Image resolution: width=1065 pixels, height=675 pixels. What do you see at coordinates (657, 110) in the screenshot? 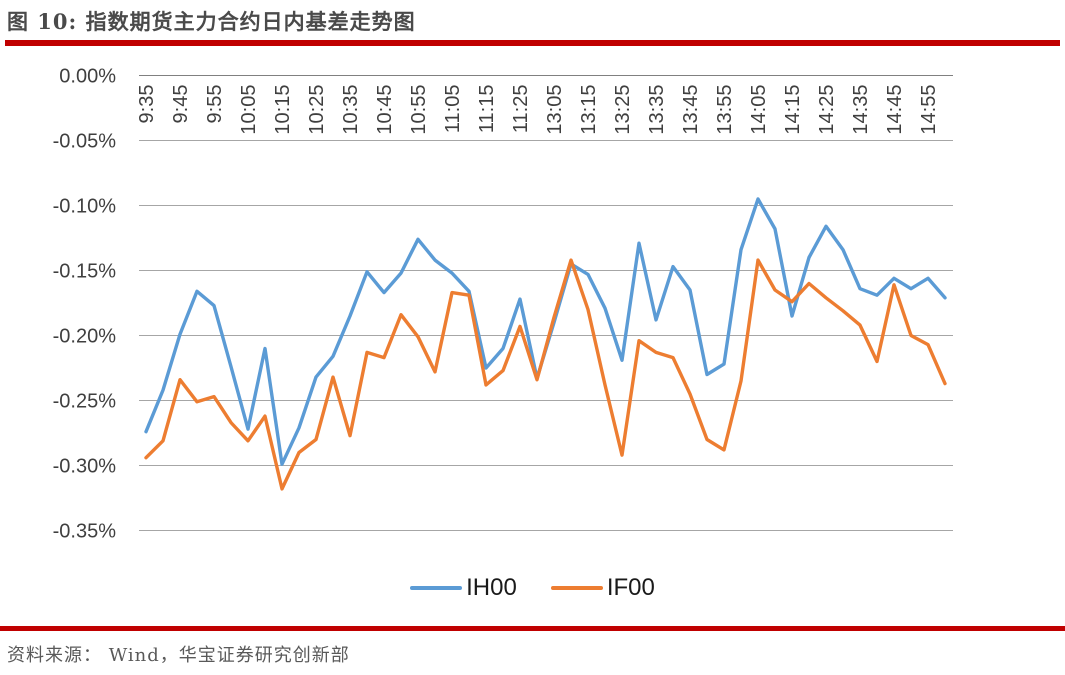
I see `x-tick-label: 13:35` at bounding box center [657, 110].